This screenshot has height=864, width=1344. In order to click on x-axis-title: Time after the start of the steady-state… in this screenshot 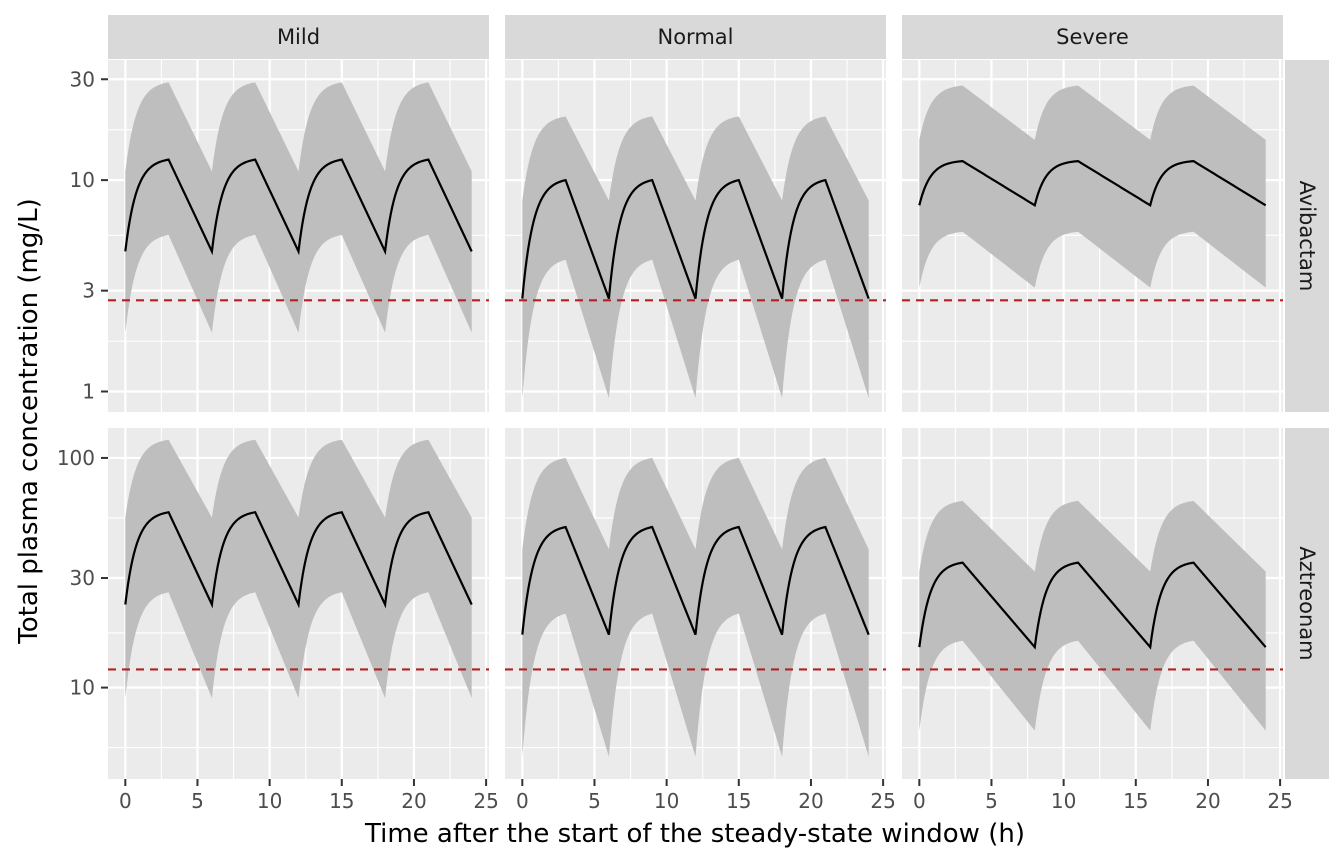, I will do `click(694, 834)`.